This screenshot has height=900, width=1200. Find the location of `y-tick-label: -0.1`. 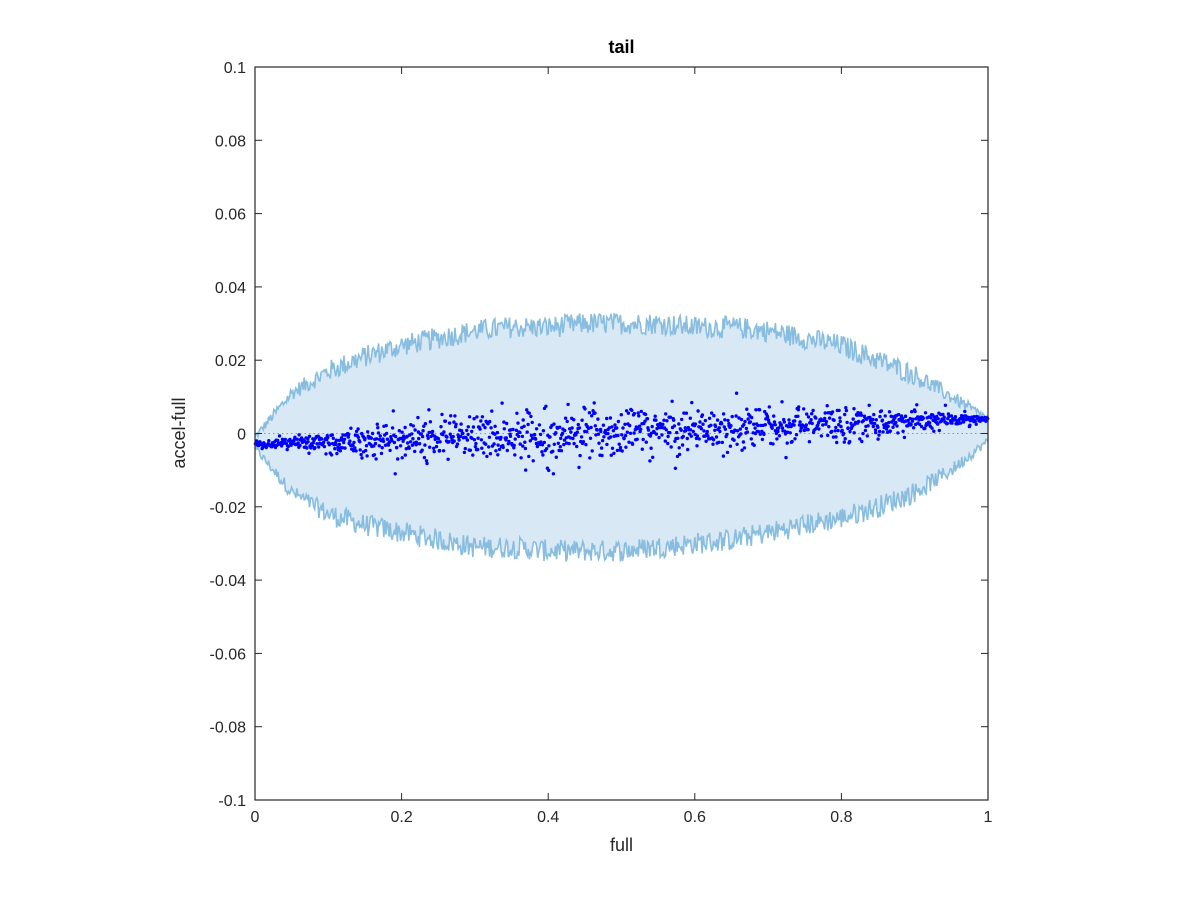

y-tick-label: -0.1 is located at coordinates (232, 801).